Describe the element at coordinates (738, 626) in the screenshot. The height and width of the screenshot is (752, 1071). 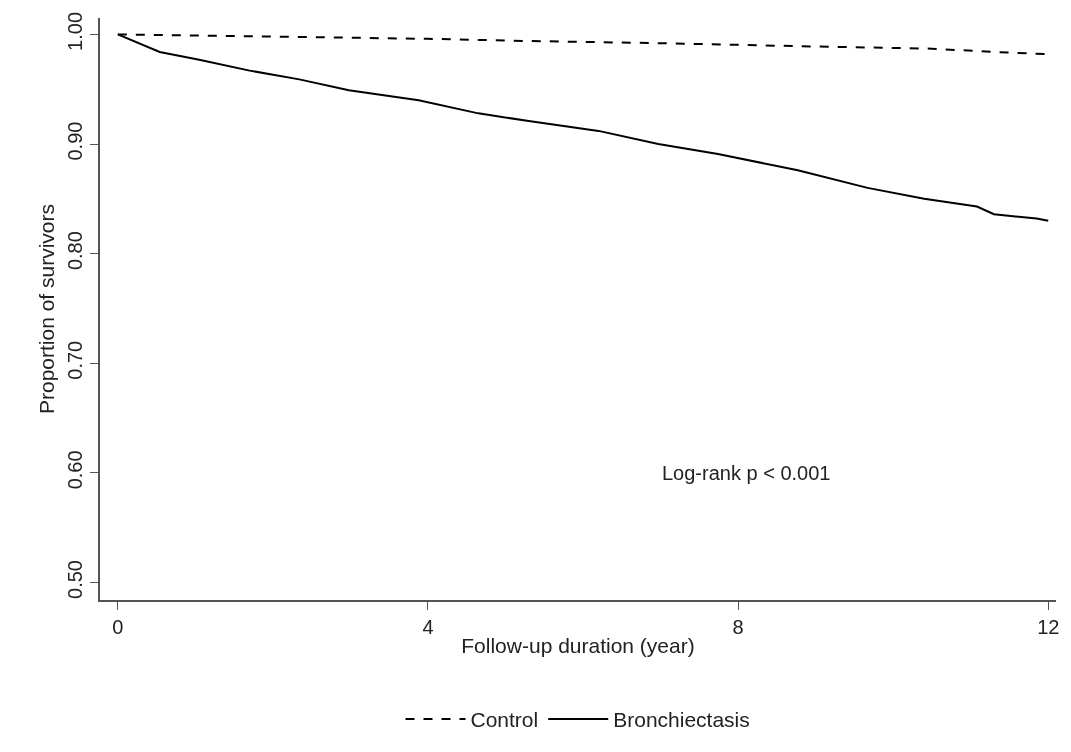
I see `x-tick-label: 8` at that location.